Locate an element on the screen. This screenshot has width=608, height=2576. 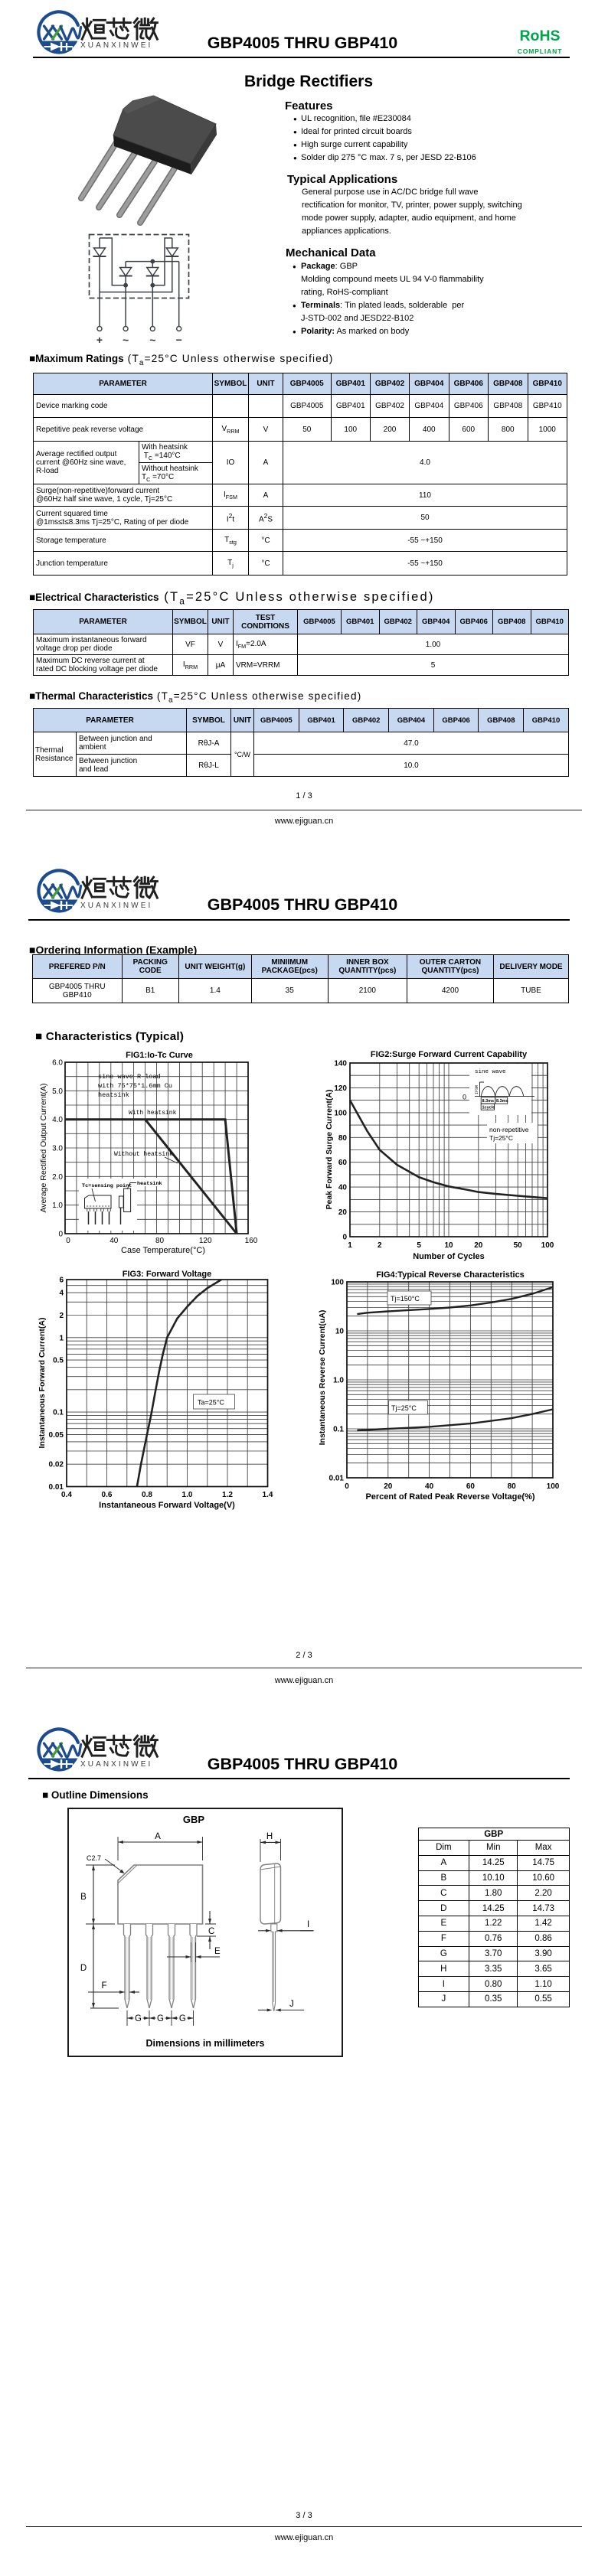
svg-text:FIG2:Surge Forward Current Cap: FIG2:Surge Forward Current Capability is located at coordinates (450, 1054).